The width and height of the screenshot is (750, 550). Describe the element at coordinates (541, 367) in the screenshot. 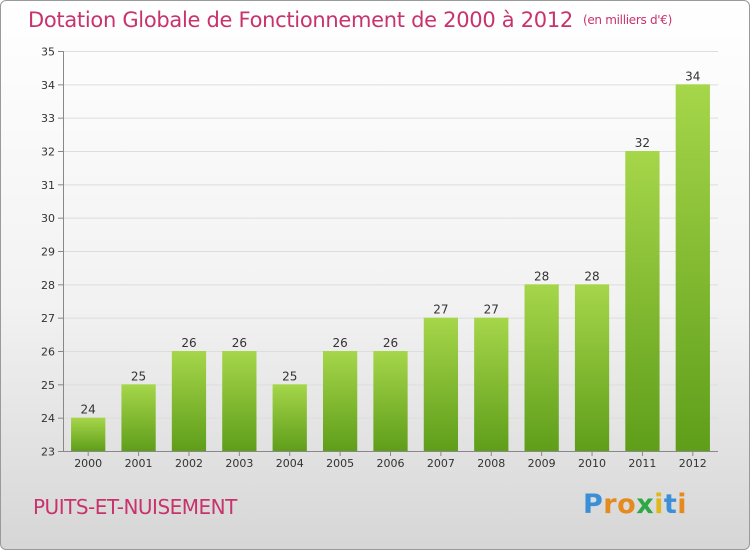

I see `bar-2009` at that location.